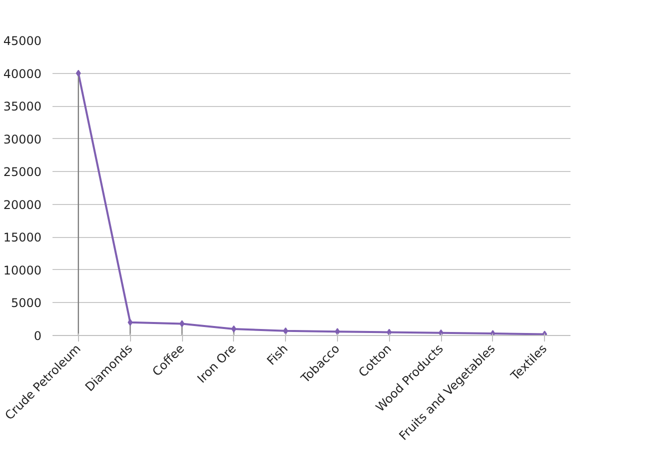  Describe the element at coordinates (22, 205) in the screenshot. I see `y-tick-label: 20000` at that location.